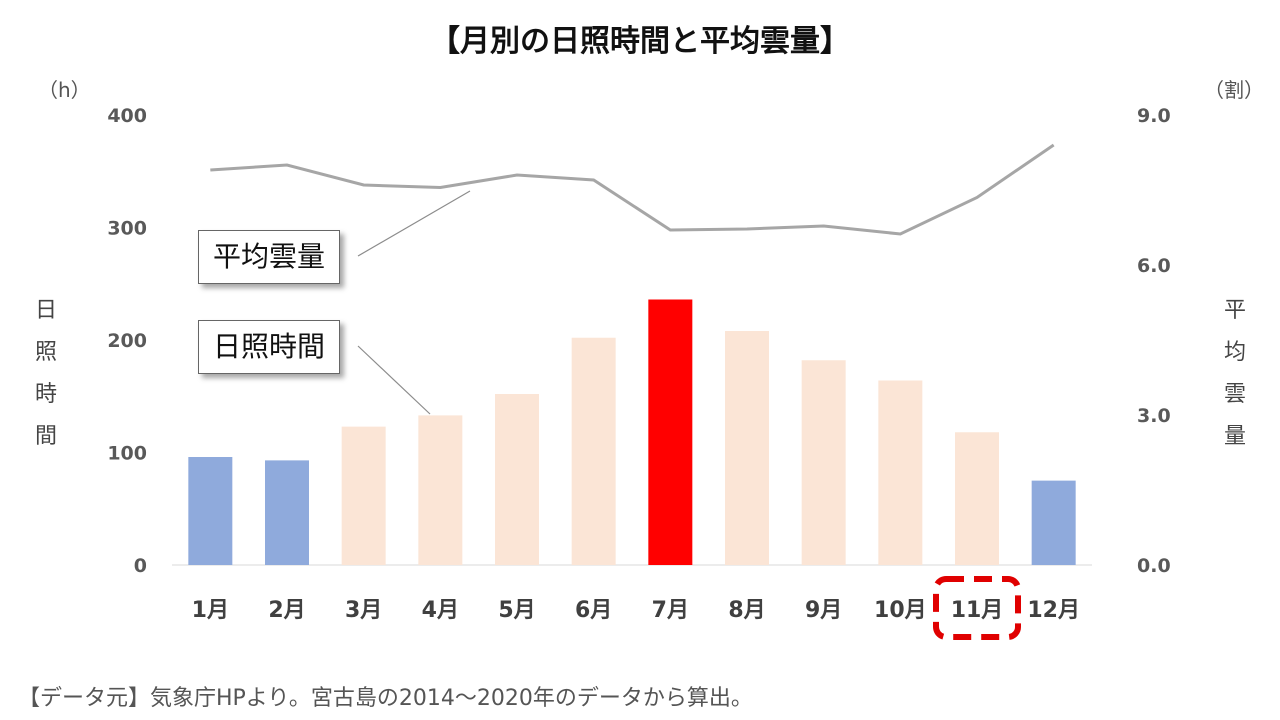  Describe the element at coordinates (286, 610) in the screenshot. I see `category-label: 2月` at that location.